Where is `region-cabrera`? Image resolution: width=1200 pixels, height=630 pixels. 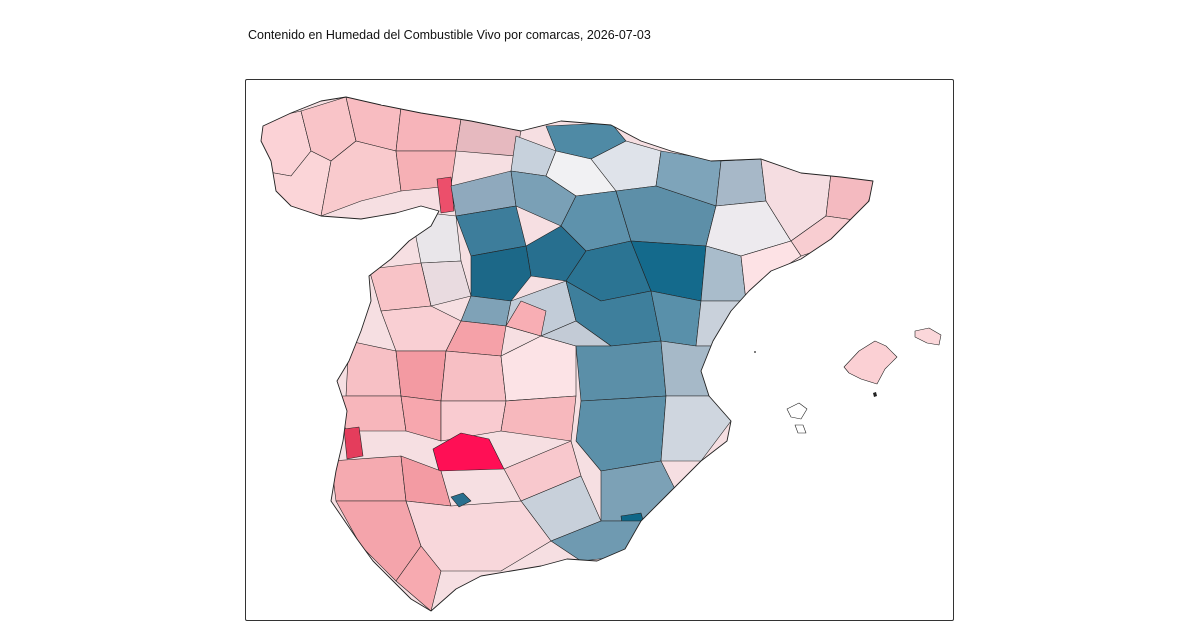 region-cabrera is located at coordinates (875, 394).